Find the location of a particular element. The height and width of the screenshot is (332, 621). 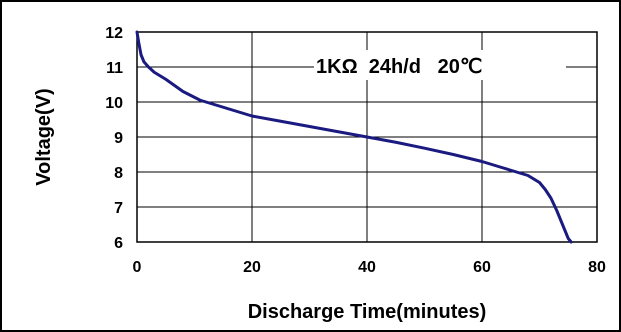

y-tick-label-5: 11 is located at coordinates (114, 68).